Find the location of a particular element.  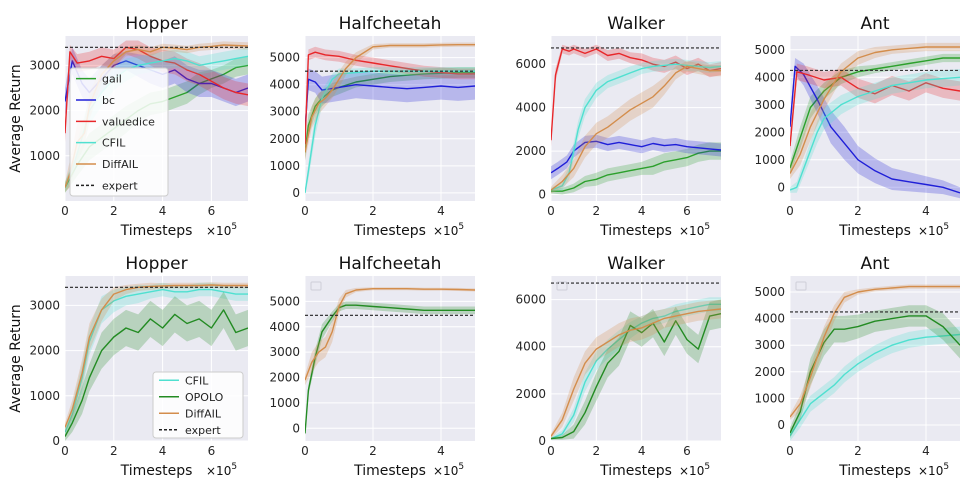

line-cfil is located at coordinates (636, 127).